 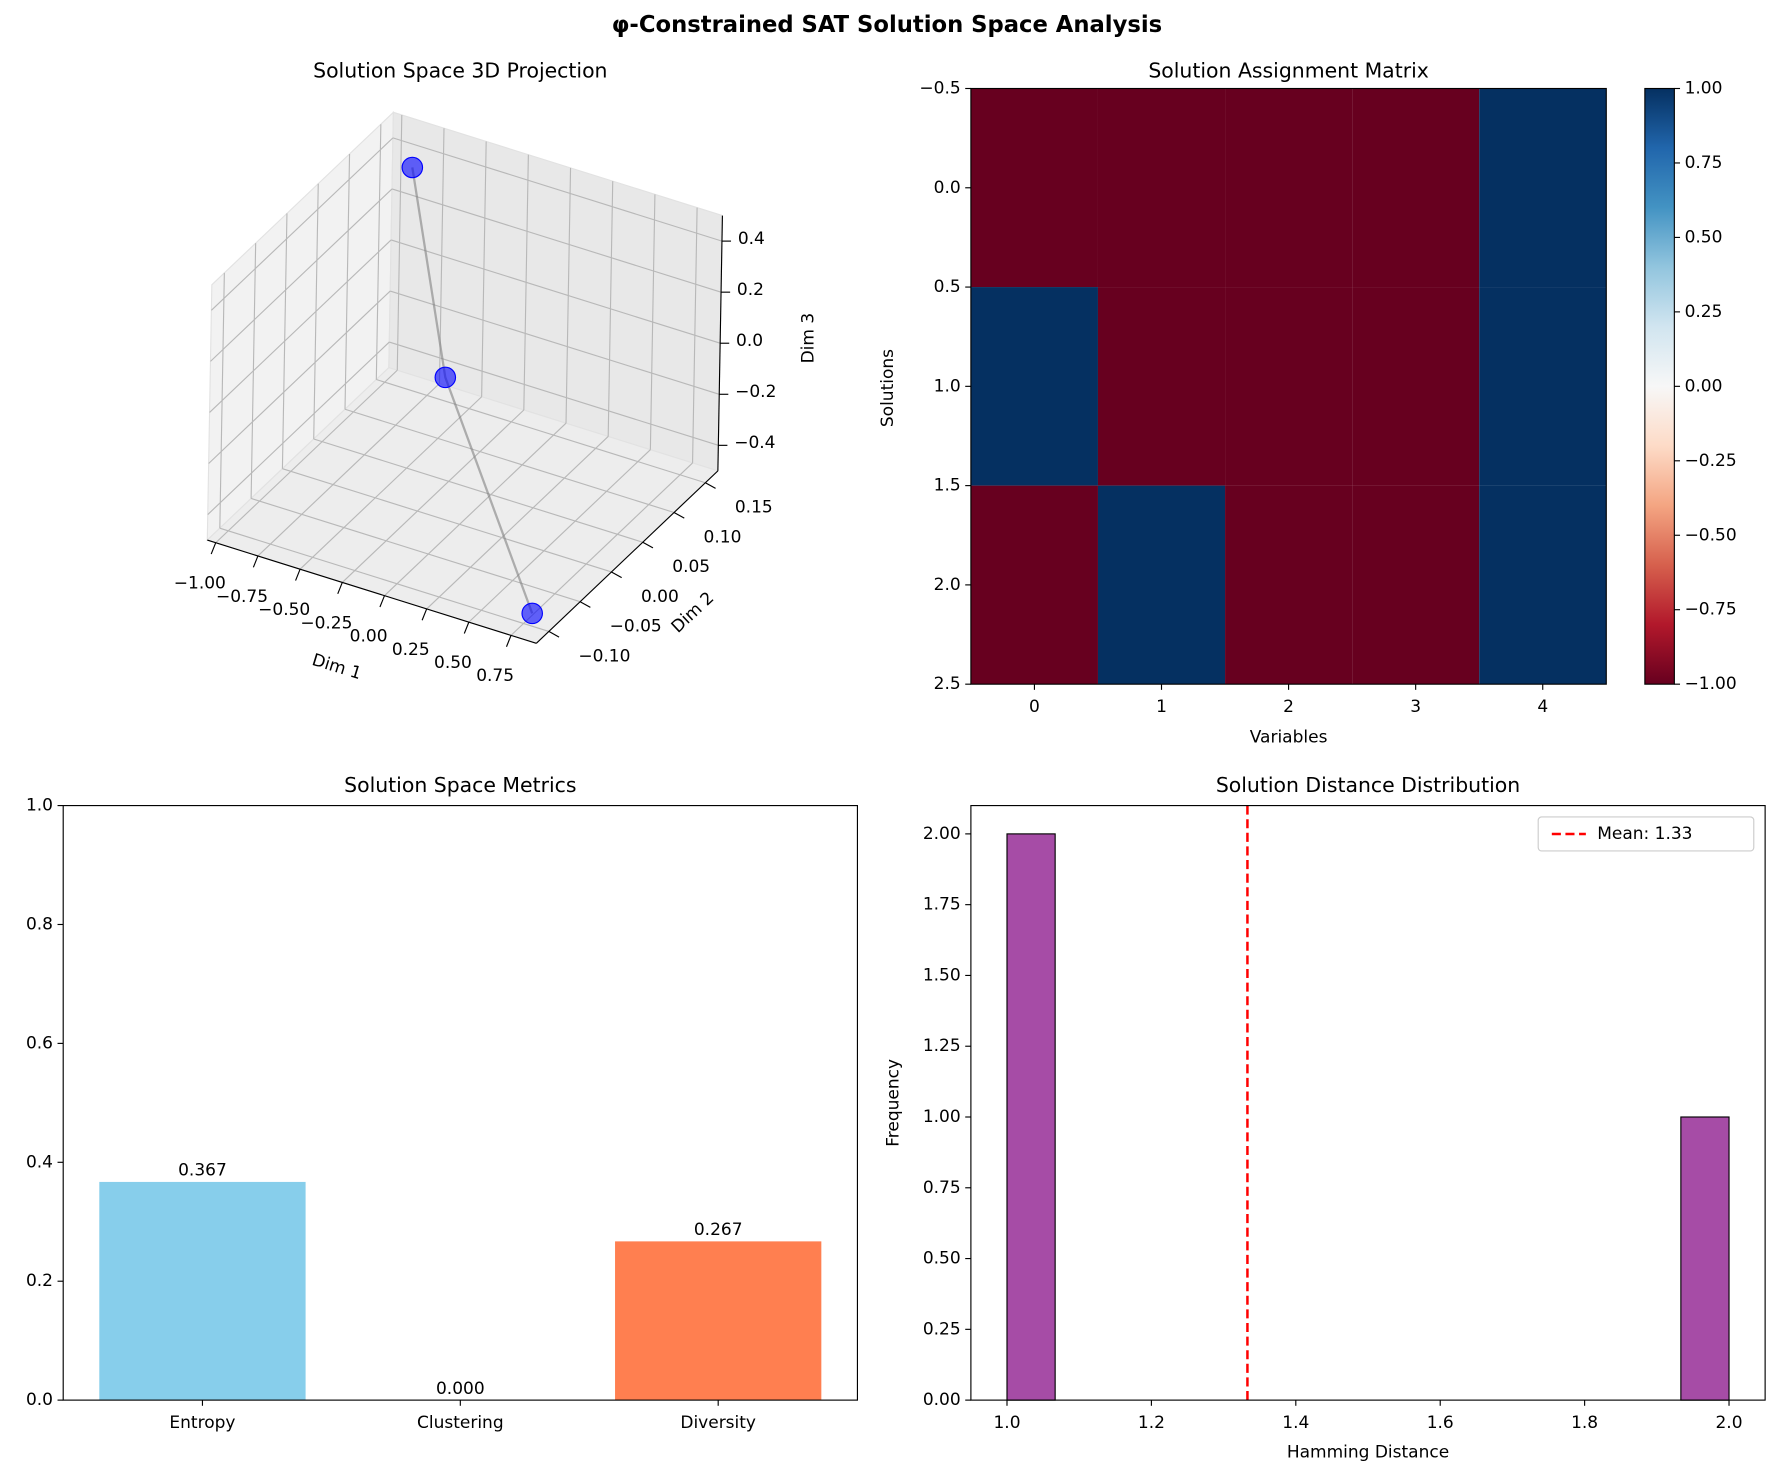 What do you see at coordinates (942, 1259) in the screenshot?
I see `y-tick-label: 0.50` at bounding box center [942, 1259].